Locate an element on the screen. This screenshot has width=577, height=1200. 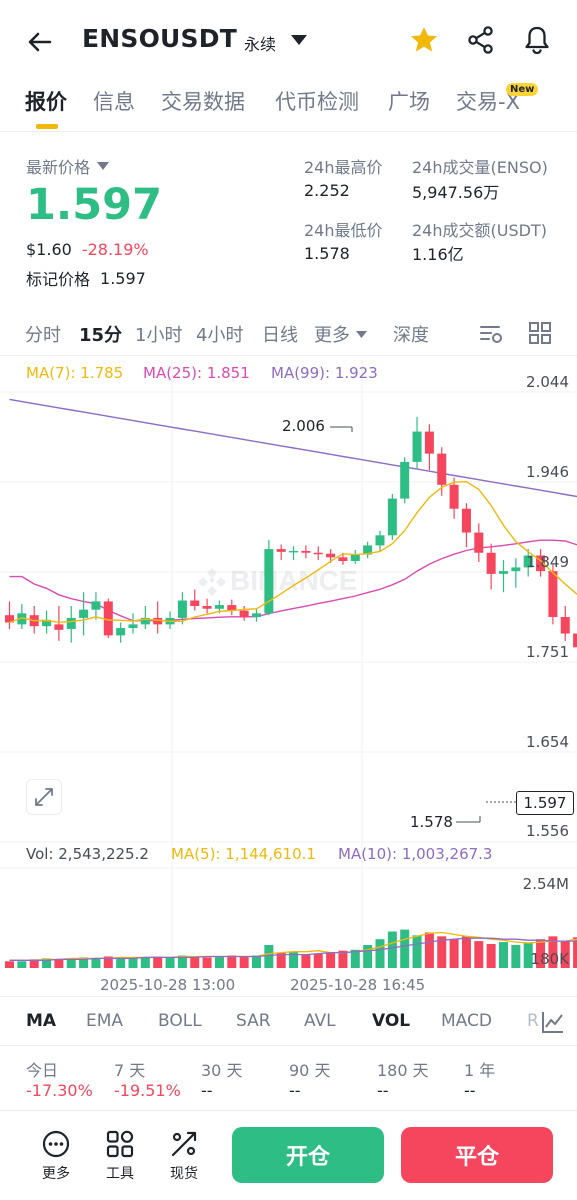
interval-depth: 深度 is located at coordinates (411, 335).